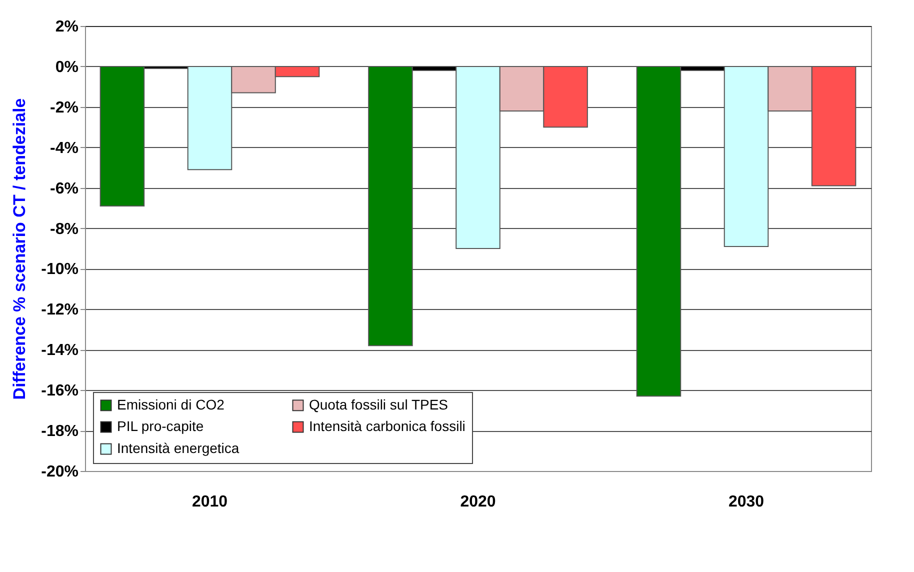 The height and width of the screenshot is (572, 914). Describe the element at coordinates (64, 148) in the screenshot. I see `y-tick-label: -4%` at that location.